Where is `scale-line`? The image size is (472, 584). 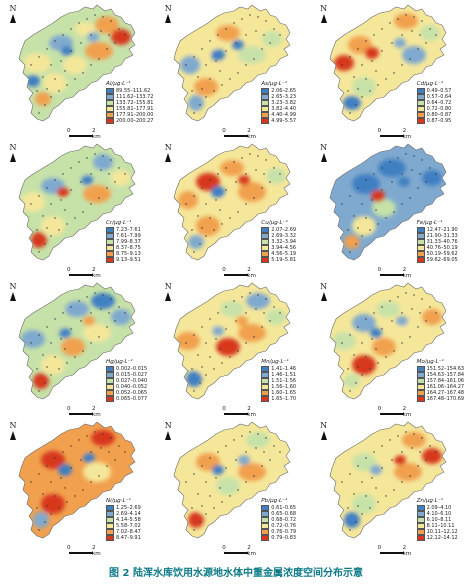
scale-line is located at coordinates (81, 275).